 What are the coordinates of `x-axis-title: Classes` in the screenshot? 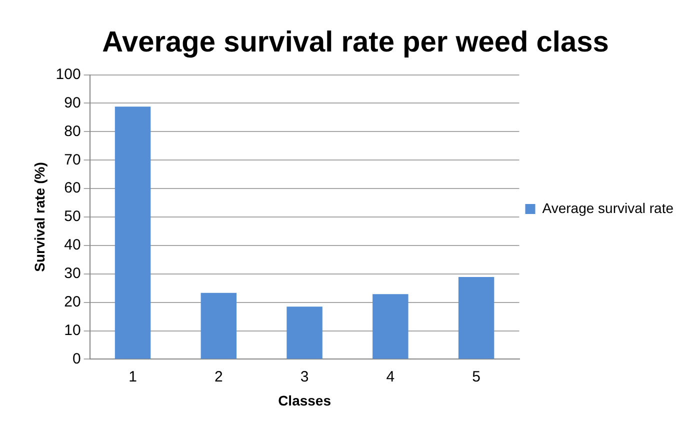 It's located at (305, 400).